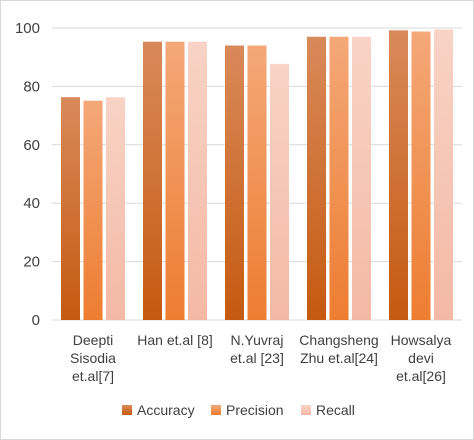 This screenshot has height=440, width=474. I want to click on legend-label-accuracy: Accuracy, so click(166, 410).